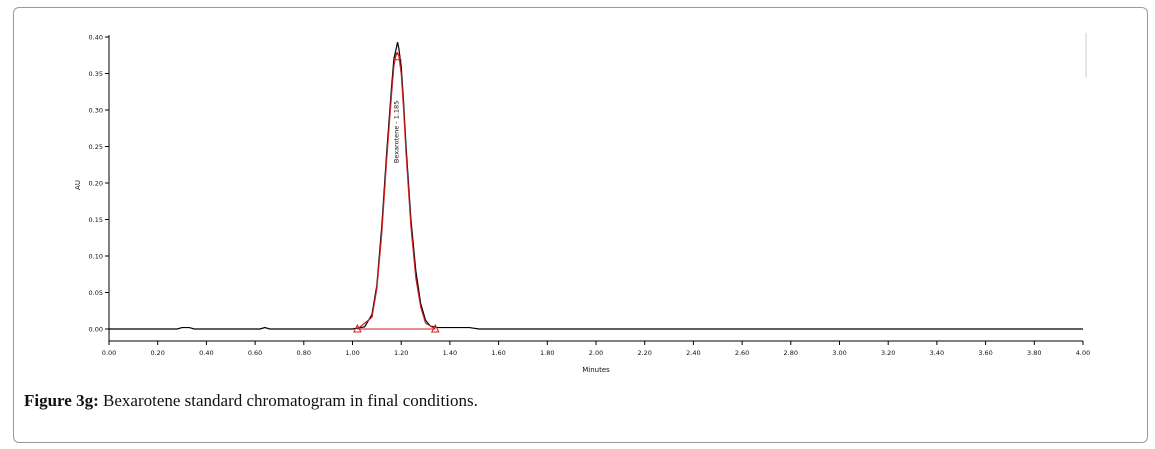 This screenshot has width=1155, height=449. What do you see at coordinates (78, 185) in the screenshot?
I see `y-axis-label: AU` at bounding box center [78, 185].